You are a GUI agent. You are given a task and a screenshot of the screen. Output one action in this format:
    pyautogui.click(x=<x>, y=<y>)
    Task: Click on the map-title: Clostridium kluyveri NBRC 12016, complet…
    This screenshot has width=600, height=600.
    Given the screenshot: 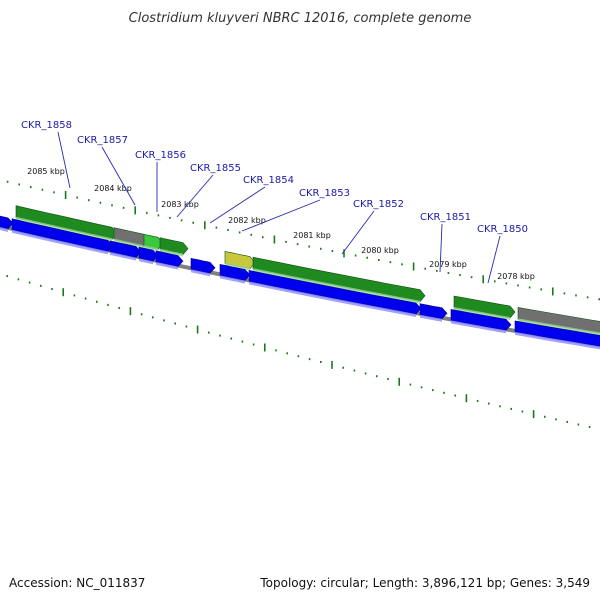 What is the action you would take?
    pyautogui.click(x=300, y=18)
    